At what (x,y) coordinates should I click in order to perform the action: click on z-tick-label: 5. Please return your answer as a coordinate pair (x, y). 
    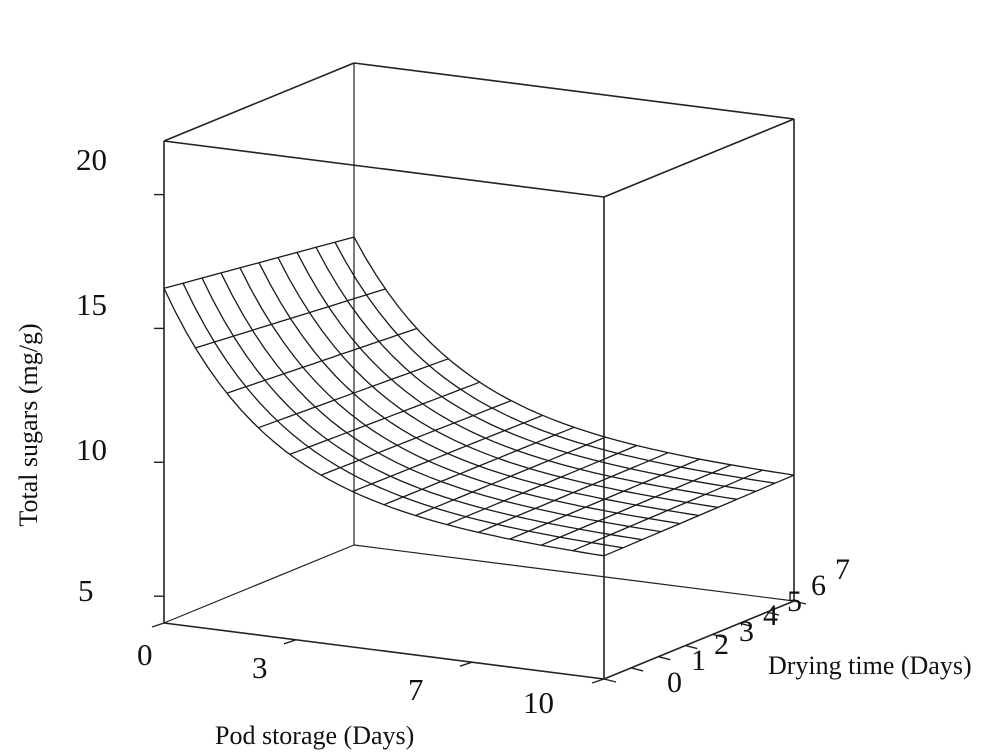
    Looking at the image, I should click on (86, 590).